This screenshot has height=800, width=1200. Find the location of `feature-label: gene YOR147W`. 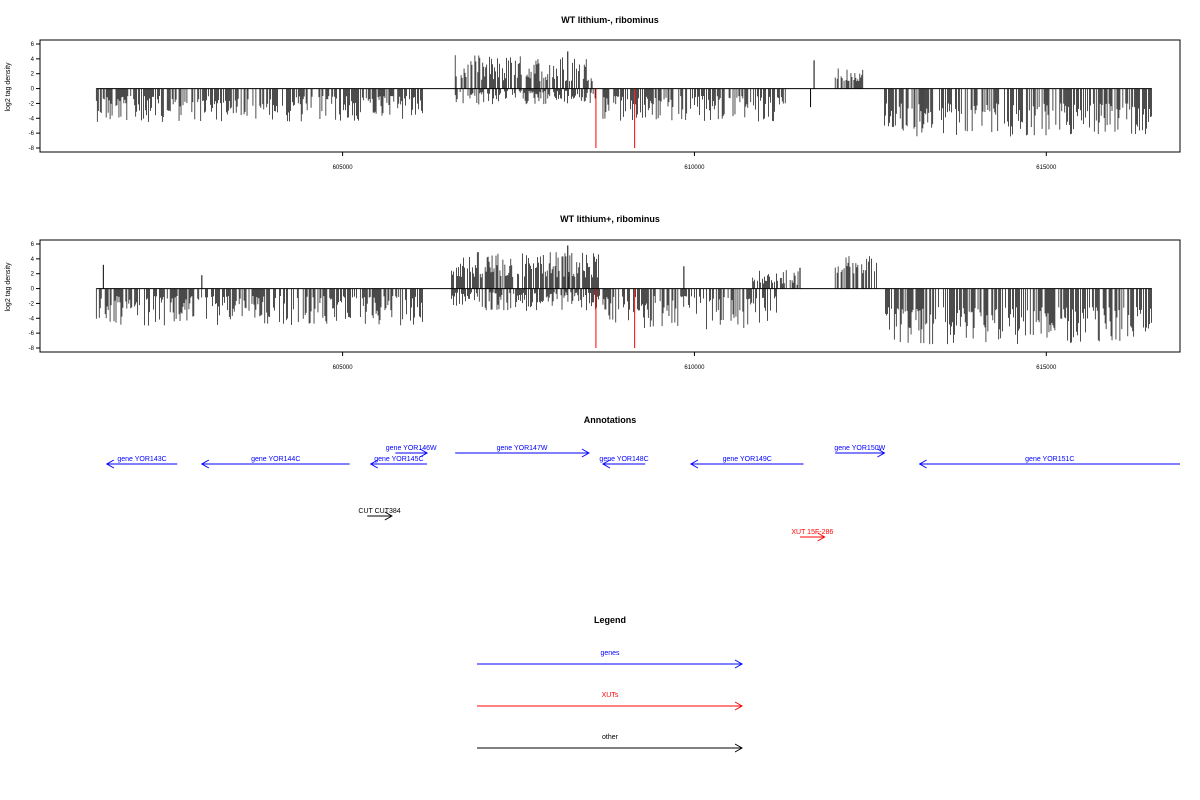

feature-label: gene YOR147W is located at coordinates (522, 448).